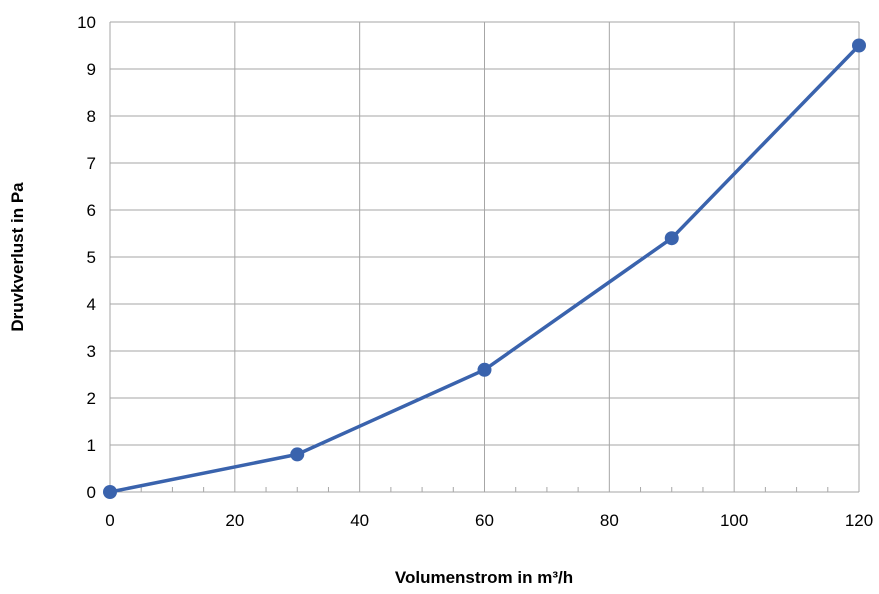  Describe the element at coordinates (91, 116) in the screenshot. I see `y-tick-label: 8` at that location.